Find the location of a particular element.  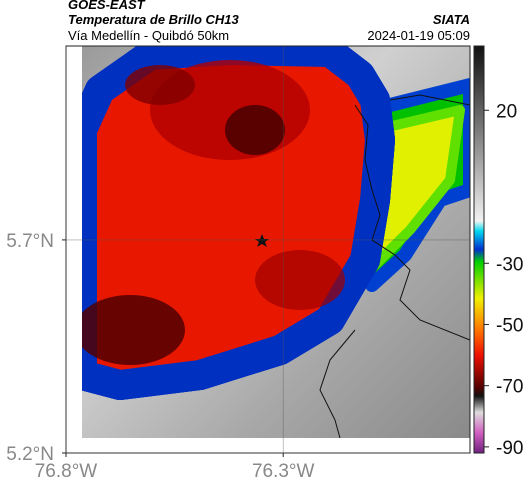

header-source: SIATA is located at coordinates (451, 19).